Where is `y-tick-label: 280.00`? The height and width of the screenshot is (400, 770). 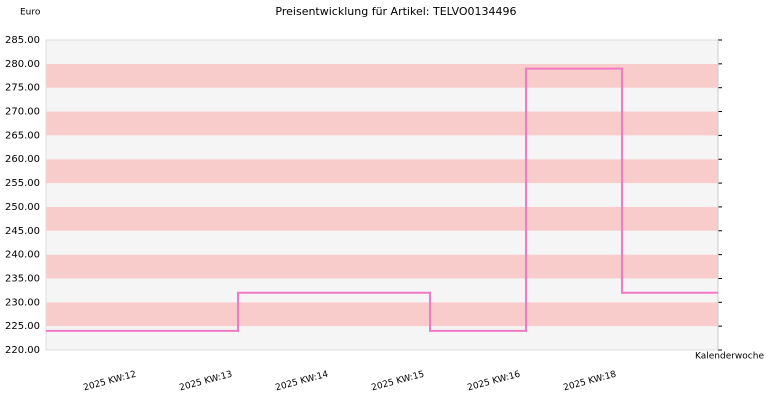
y-tick-label: 280.00 is located at coordinates (22, 64).